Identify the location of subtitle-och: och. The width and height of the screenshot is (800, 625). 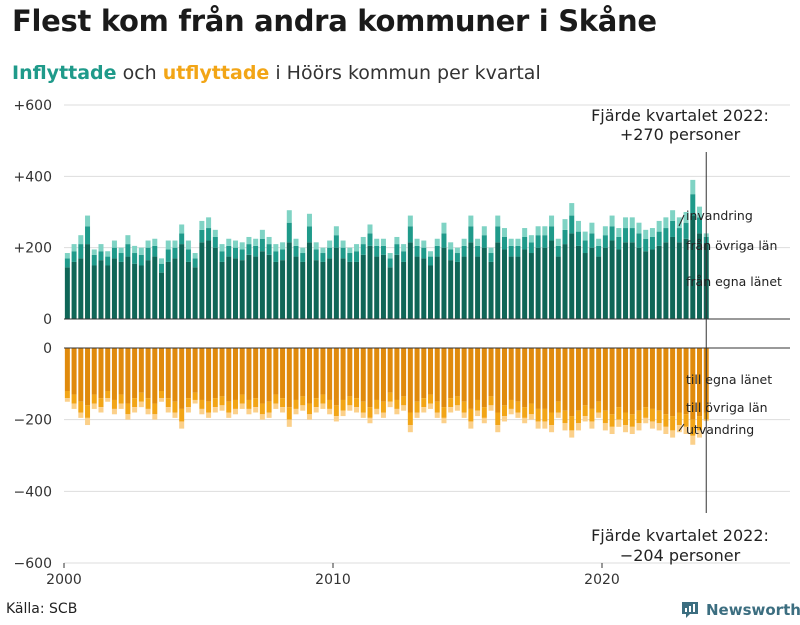
(139, 73).